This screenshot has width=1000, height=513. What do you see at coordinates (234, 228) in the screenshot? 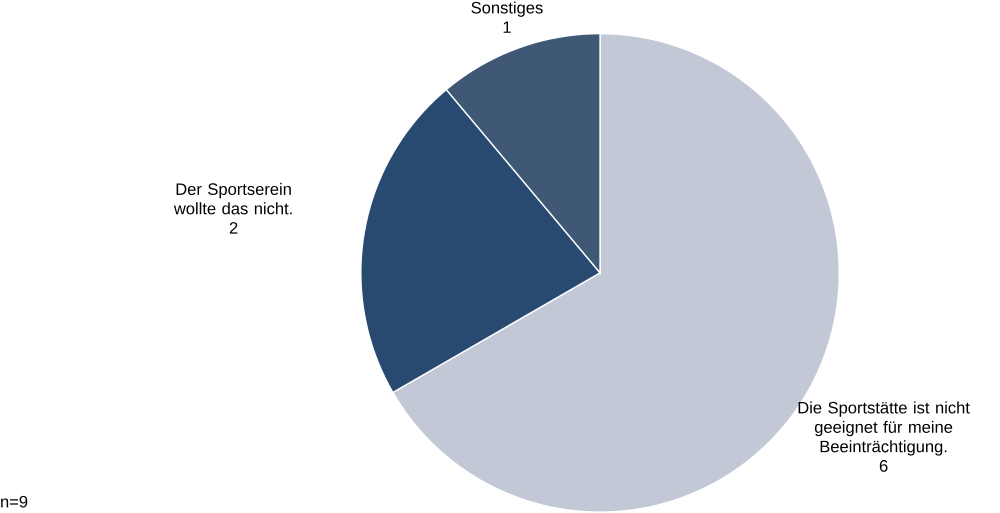
I see `data-label: 2` at bounding box center [234, 228].